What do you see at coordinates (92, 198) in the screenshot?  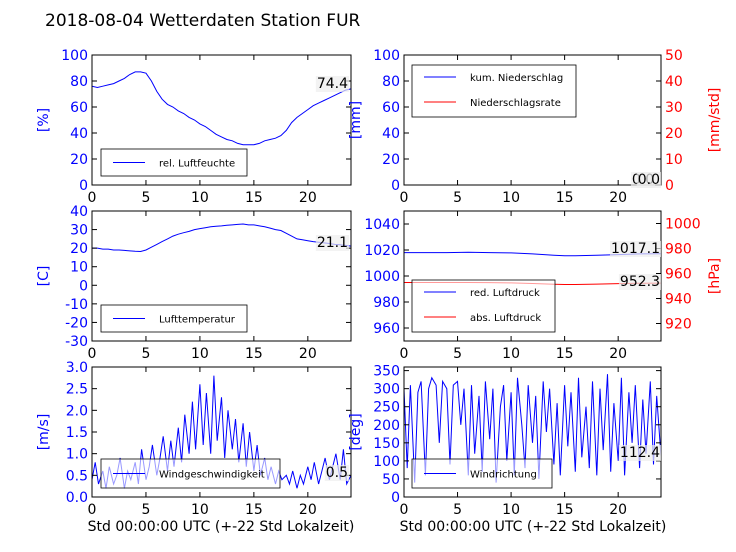 I see `humidity-xtick-label: 0` at bounding box center [92, 198].